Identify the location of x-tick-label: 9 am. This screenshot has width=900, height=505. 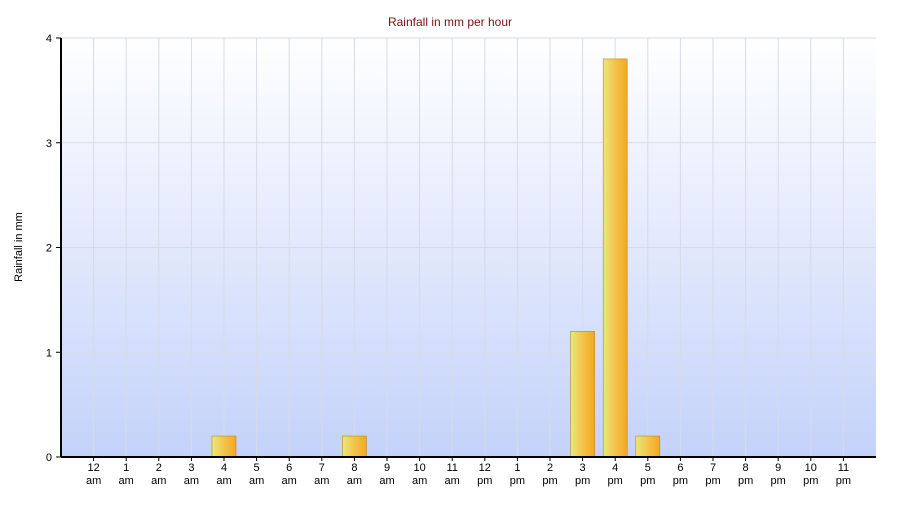
(386, 474).